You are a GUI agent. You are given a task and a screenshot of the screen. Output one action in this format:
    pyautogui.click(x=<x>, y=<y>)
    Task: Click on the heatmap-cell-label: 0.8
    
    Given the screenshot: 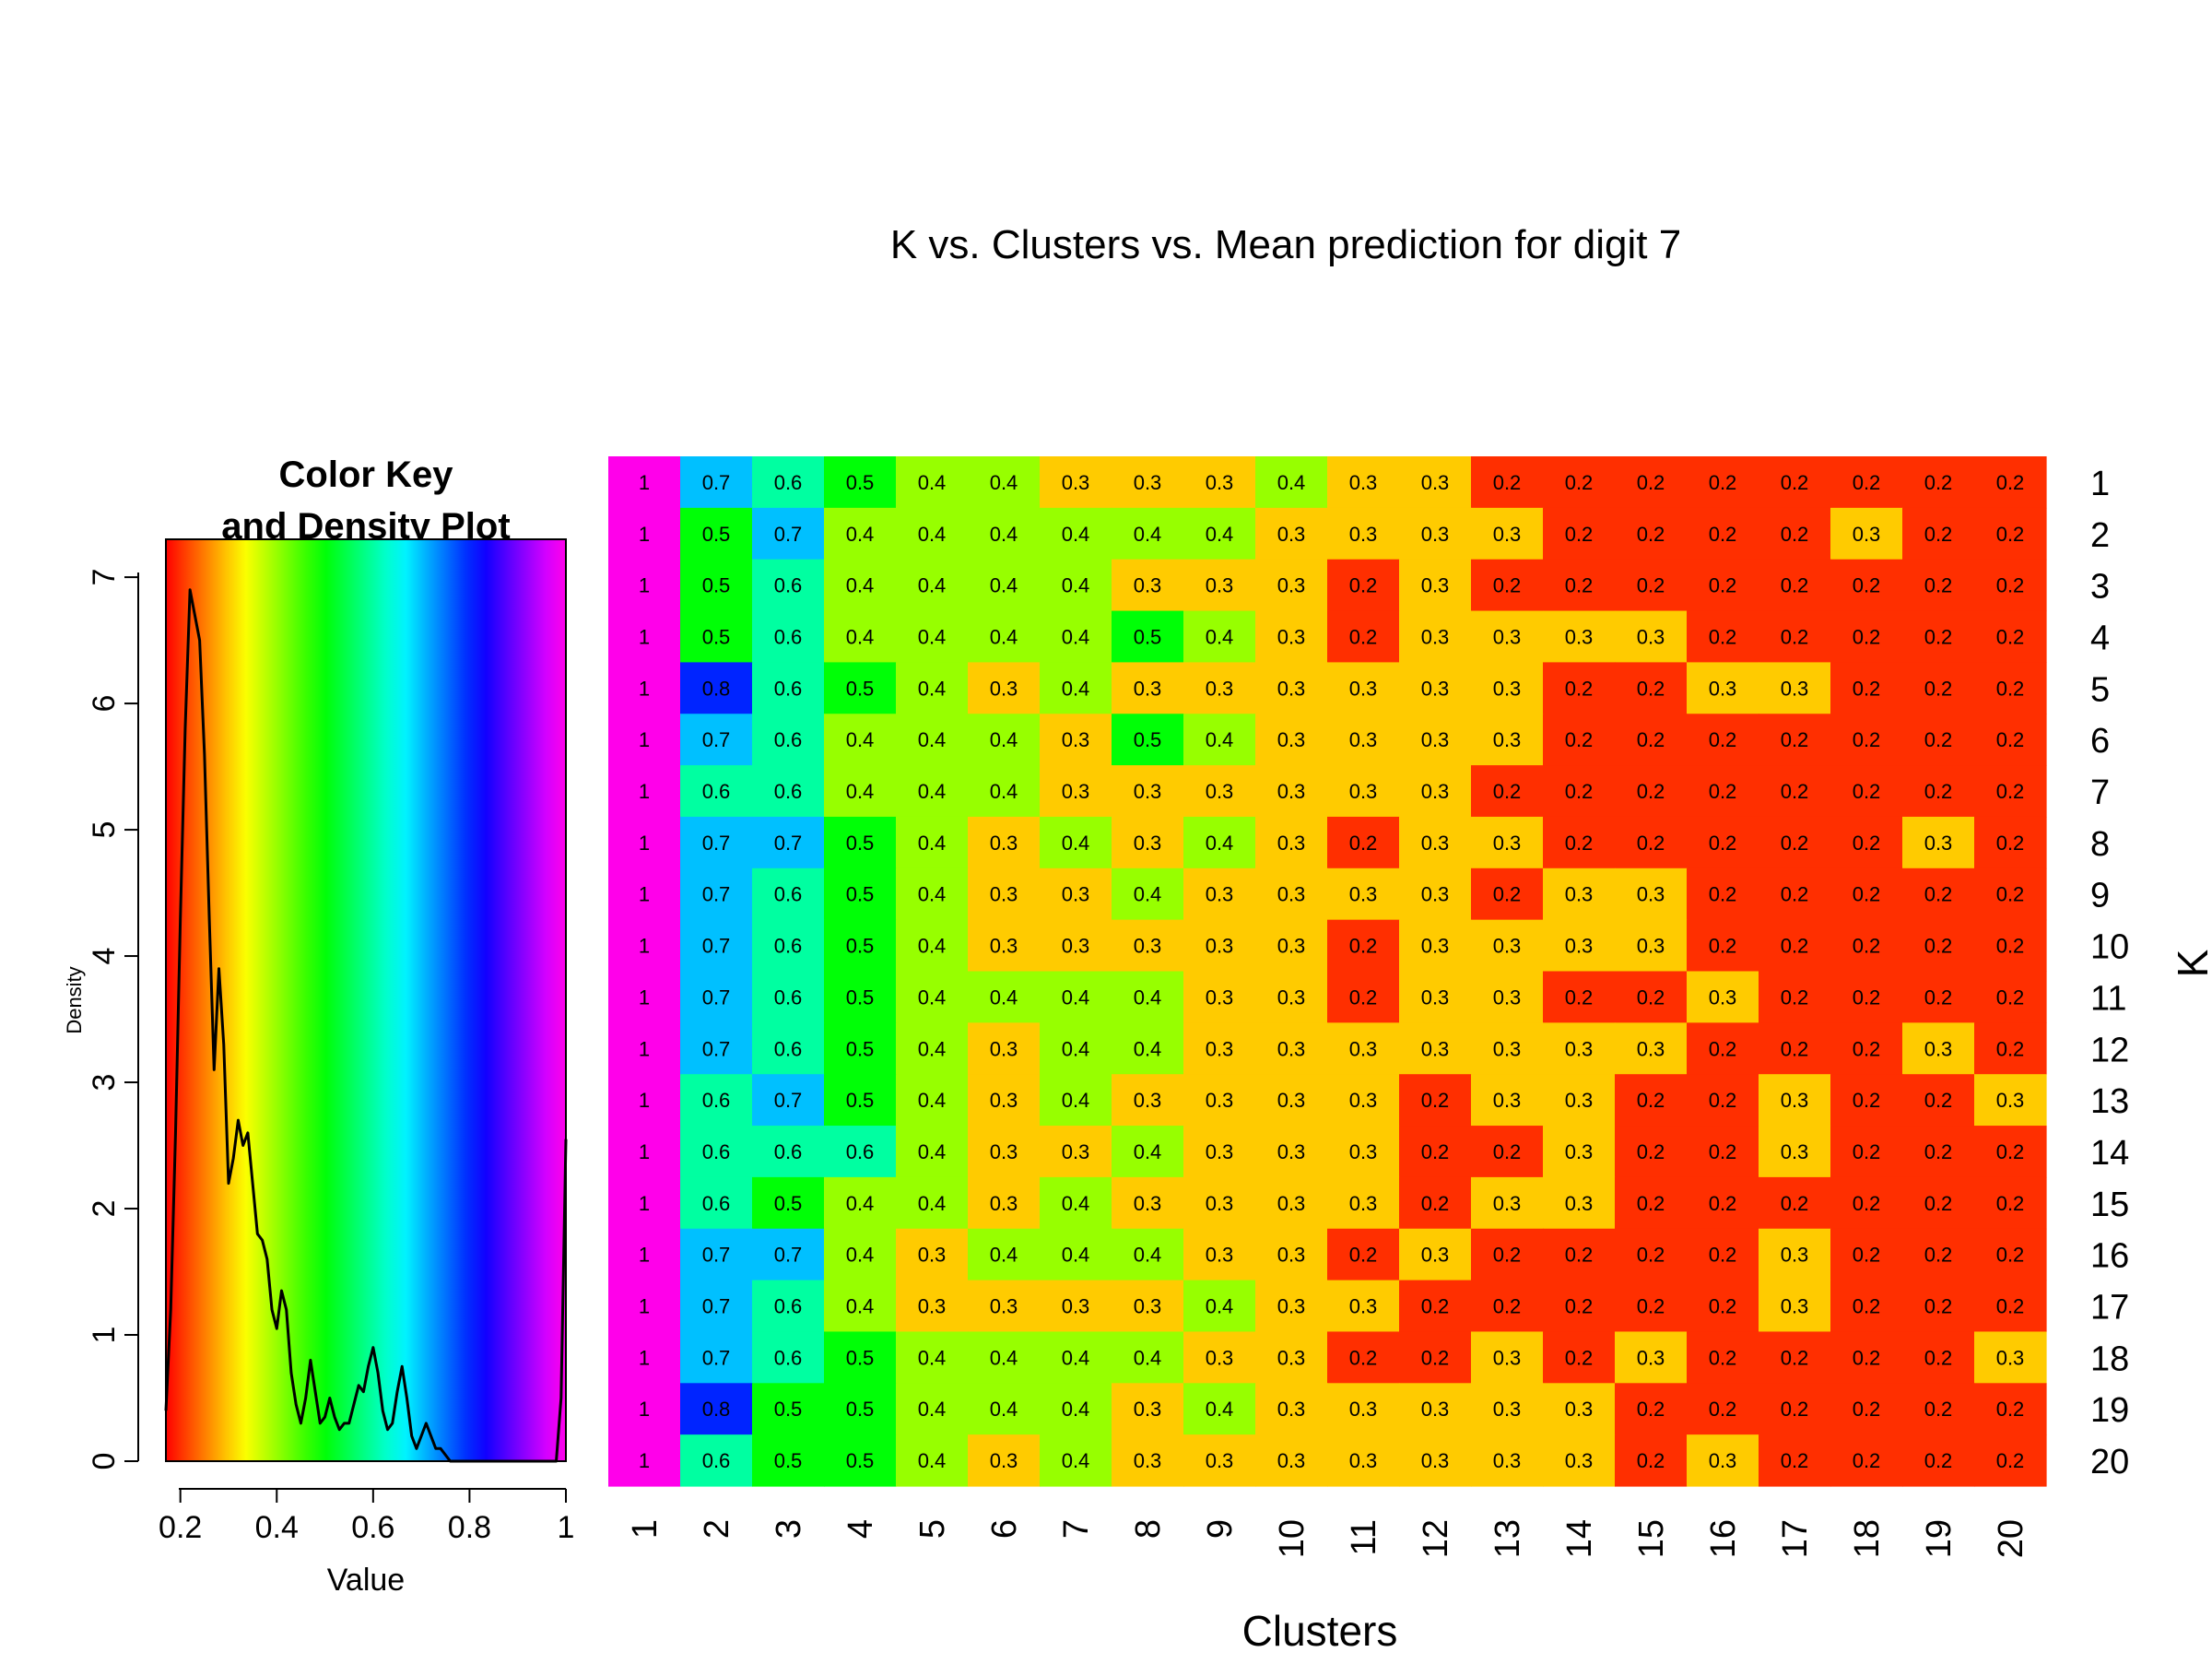 What is the action you would take?
    pyautogui.click(x=716, y=1409)
    